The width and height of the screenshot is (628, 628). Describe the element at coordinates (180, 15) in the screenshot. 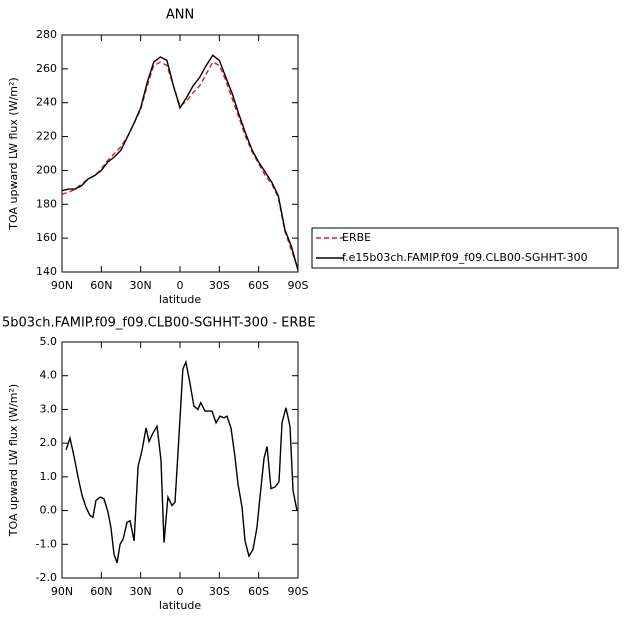

I see `chart-title: ANN` at that location.